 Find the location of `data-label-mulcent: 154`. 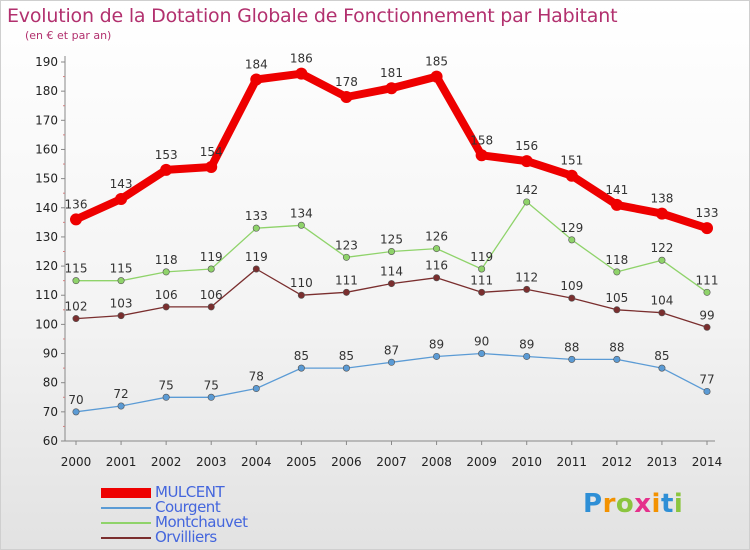

data-label-mulcent: 154 is located at coordinates (211, 152).